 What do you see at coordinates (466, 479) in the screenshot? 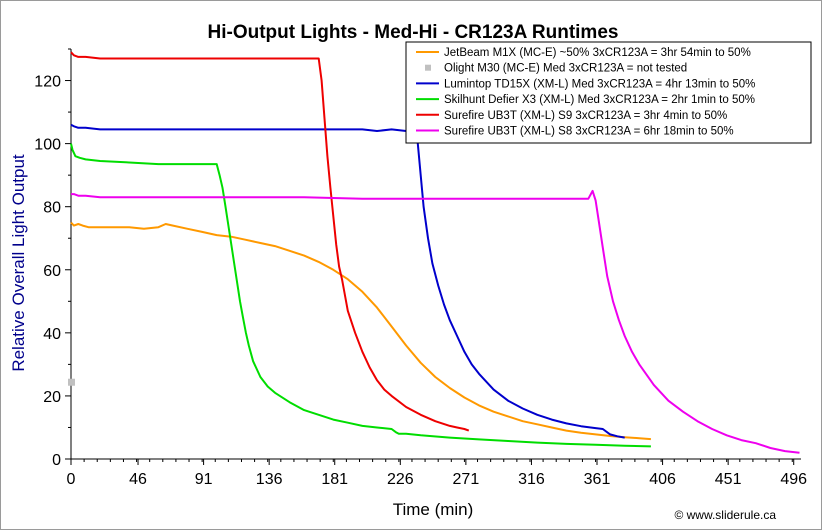
I see `x-tick-label: 271` at bounding box center [466, 479].